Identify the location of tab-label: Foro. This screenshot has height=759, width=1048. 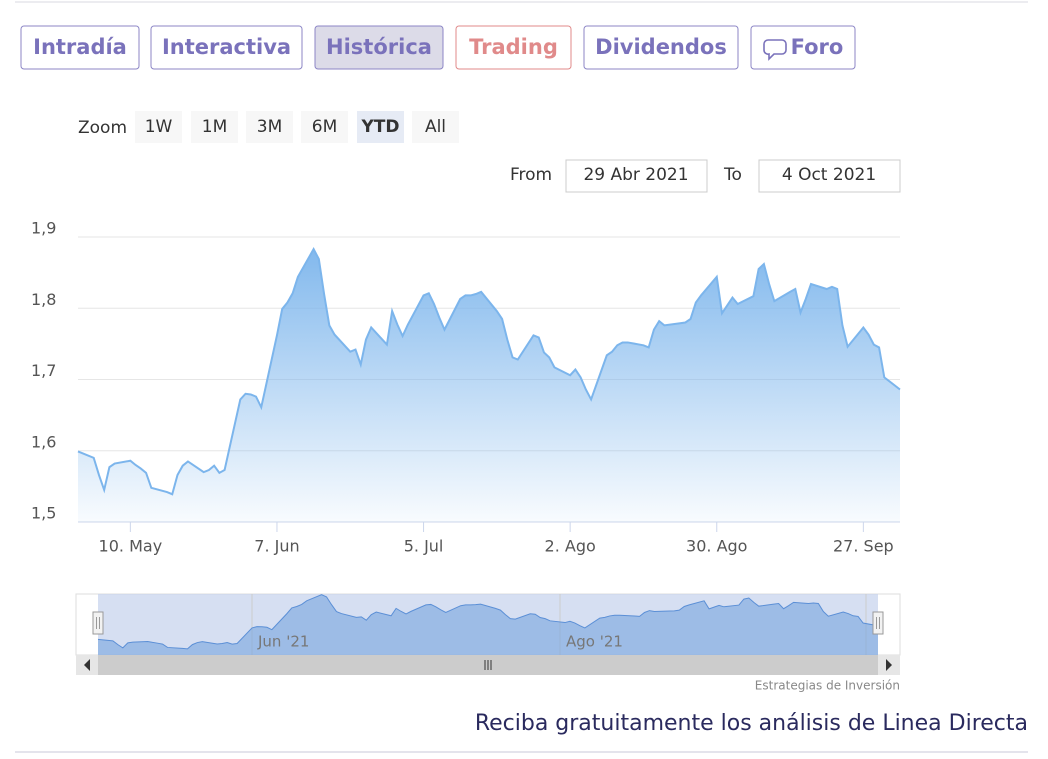
(817, 47).